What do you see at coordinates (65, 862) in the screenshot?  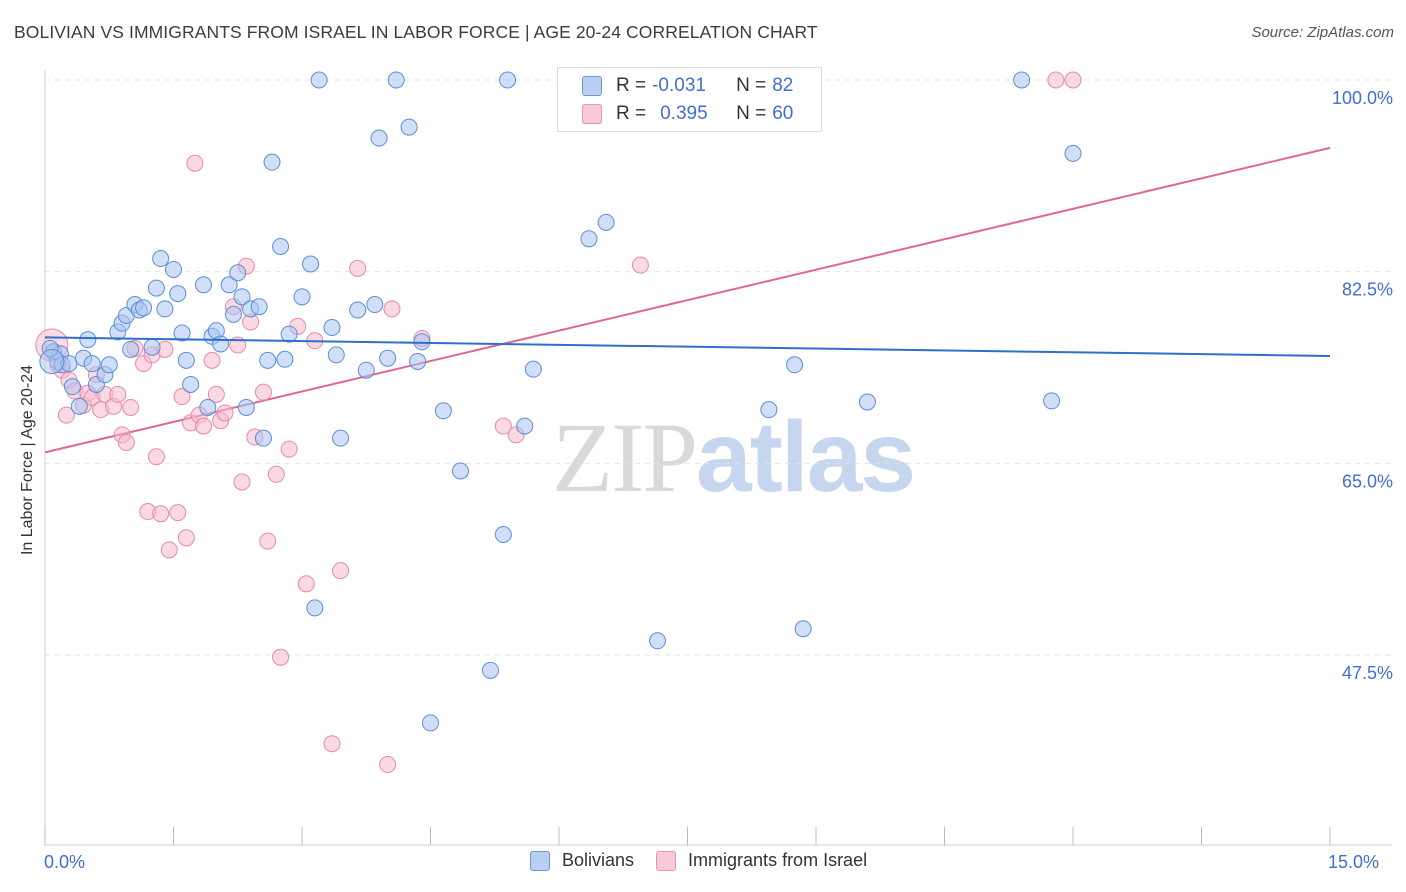 I see `x-tick-min: 0.0%` at bounding box center [65, 862].